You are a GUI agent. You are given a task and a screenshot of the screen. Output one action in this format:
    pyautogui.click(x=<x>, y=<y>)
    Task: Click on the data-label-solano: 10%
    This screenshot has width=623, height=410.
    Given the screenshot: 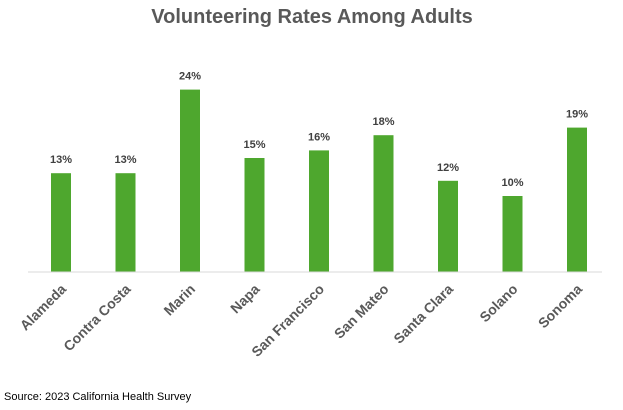 What is the action you would take?
    pyautogui.click(x=512, y=183)
    